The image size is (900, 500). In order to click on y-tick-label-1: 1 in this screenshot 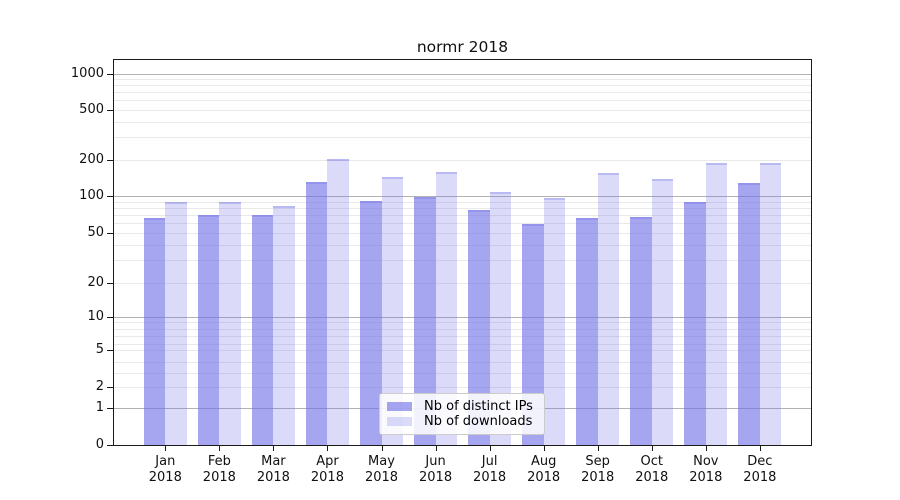, I will do `click(99, 408)`.